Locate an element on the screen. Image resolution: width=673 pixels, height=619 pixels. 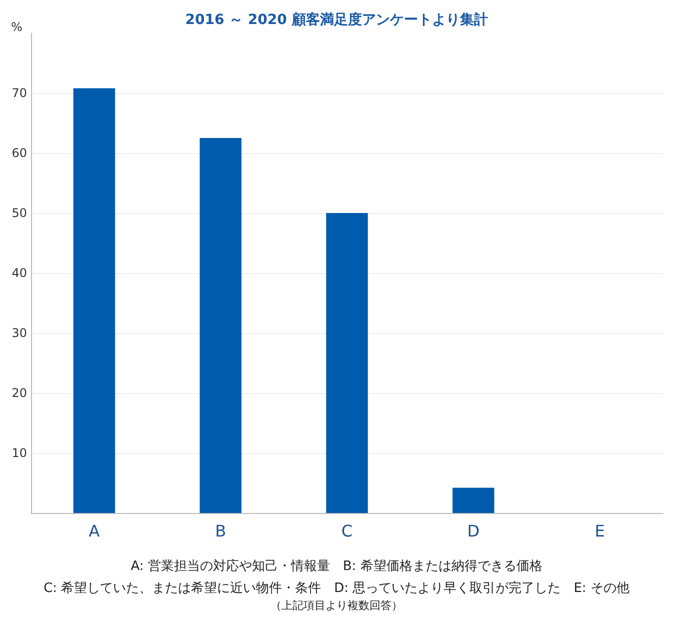
y-axis-title: % is located at coordinates (16, 27).